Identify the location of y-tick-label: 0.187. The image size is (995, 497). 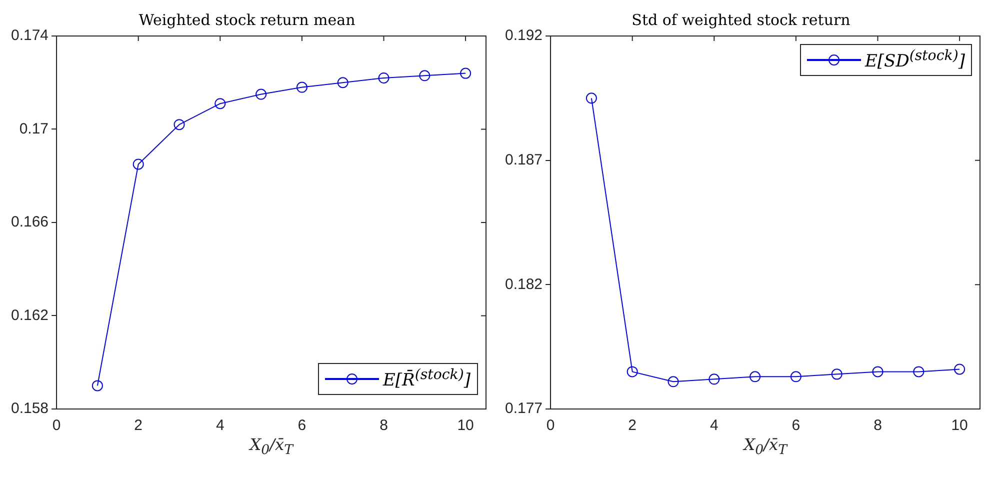
(523, 159).